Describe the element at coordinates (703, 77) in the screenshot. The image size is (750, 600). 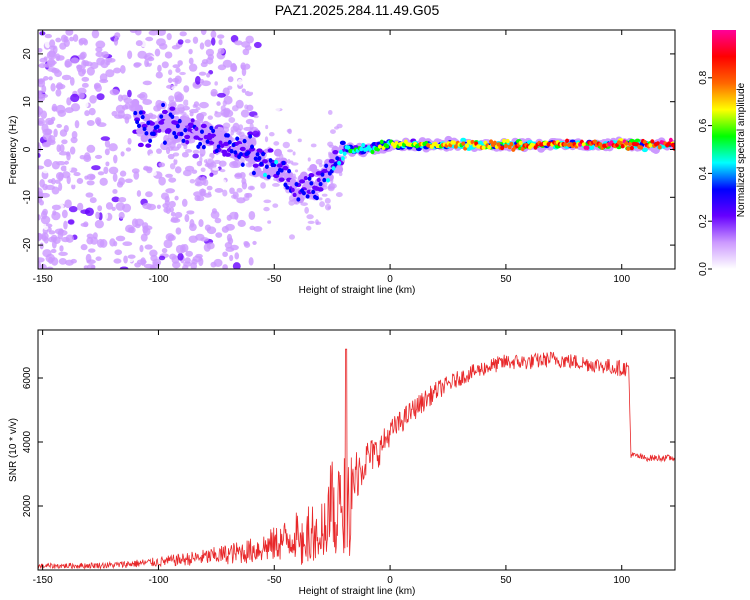
I see `colorbar-tick-label: 0.8` at that location.